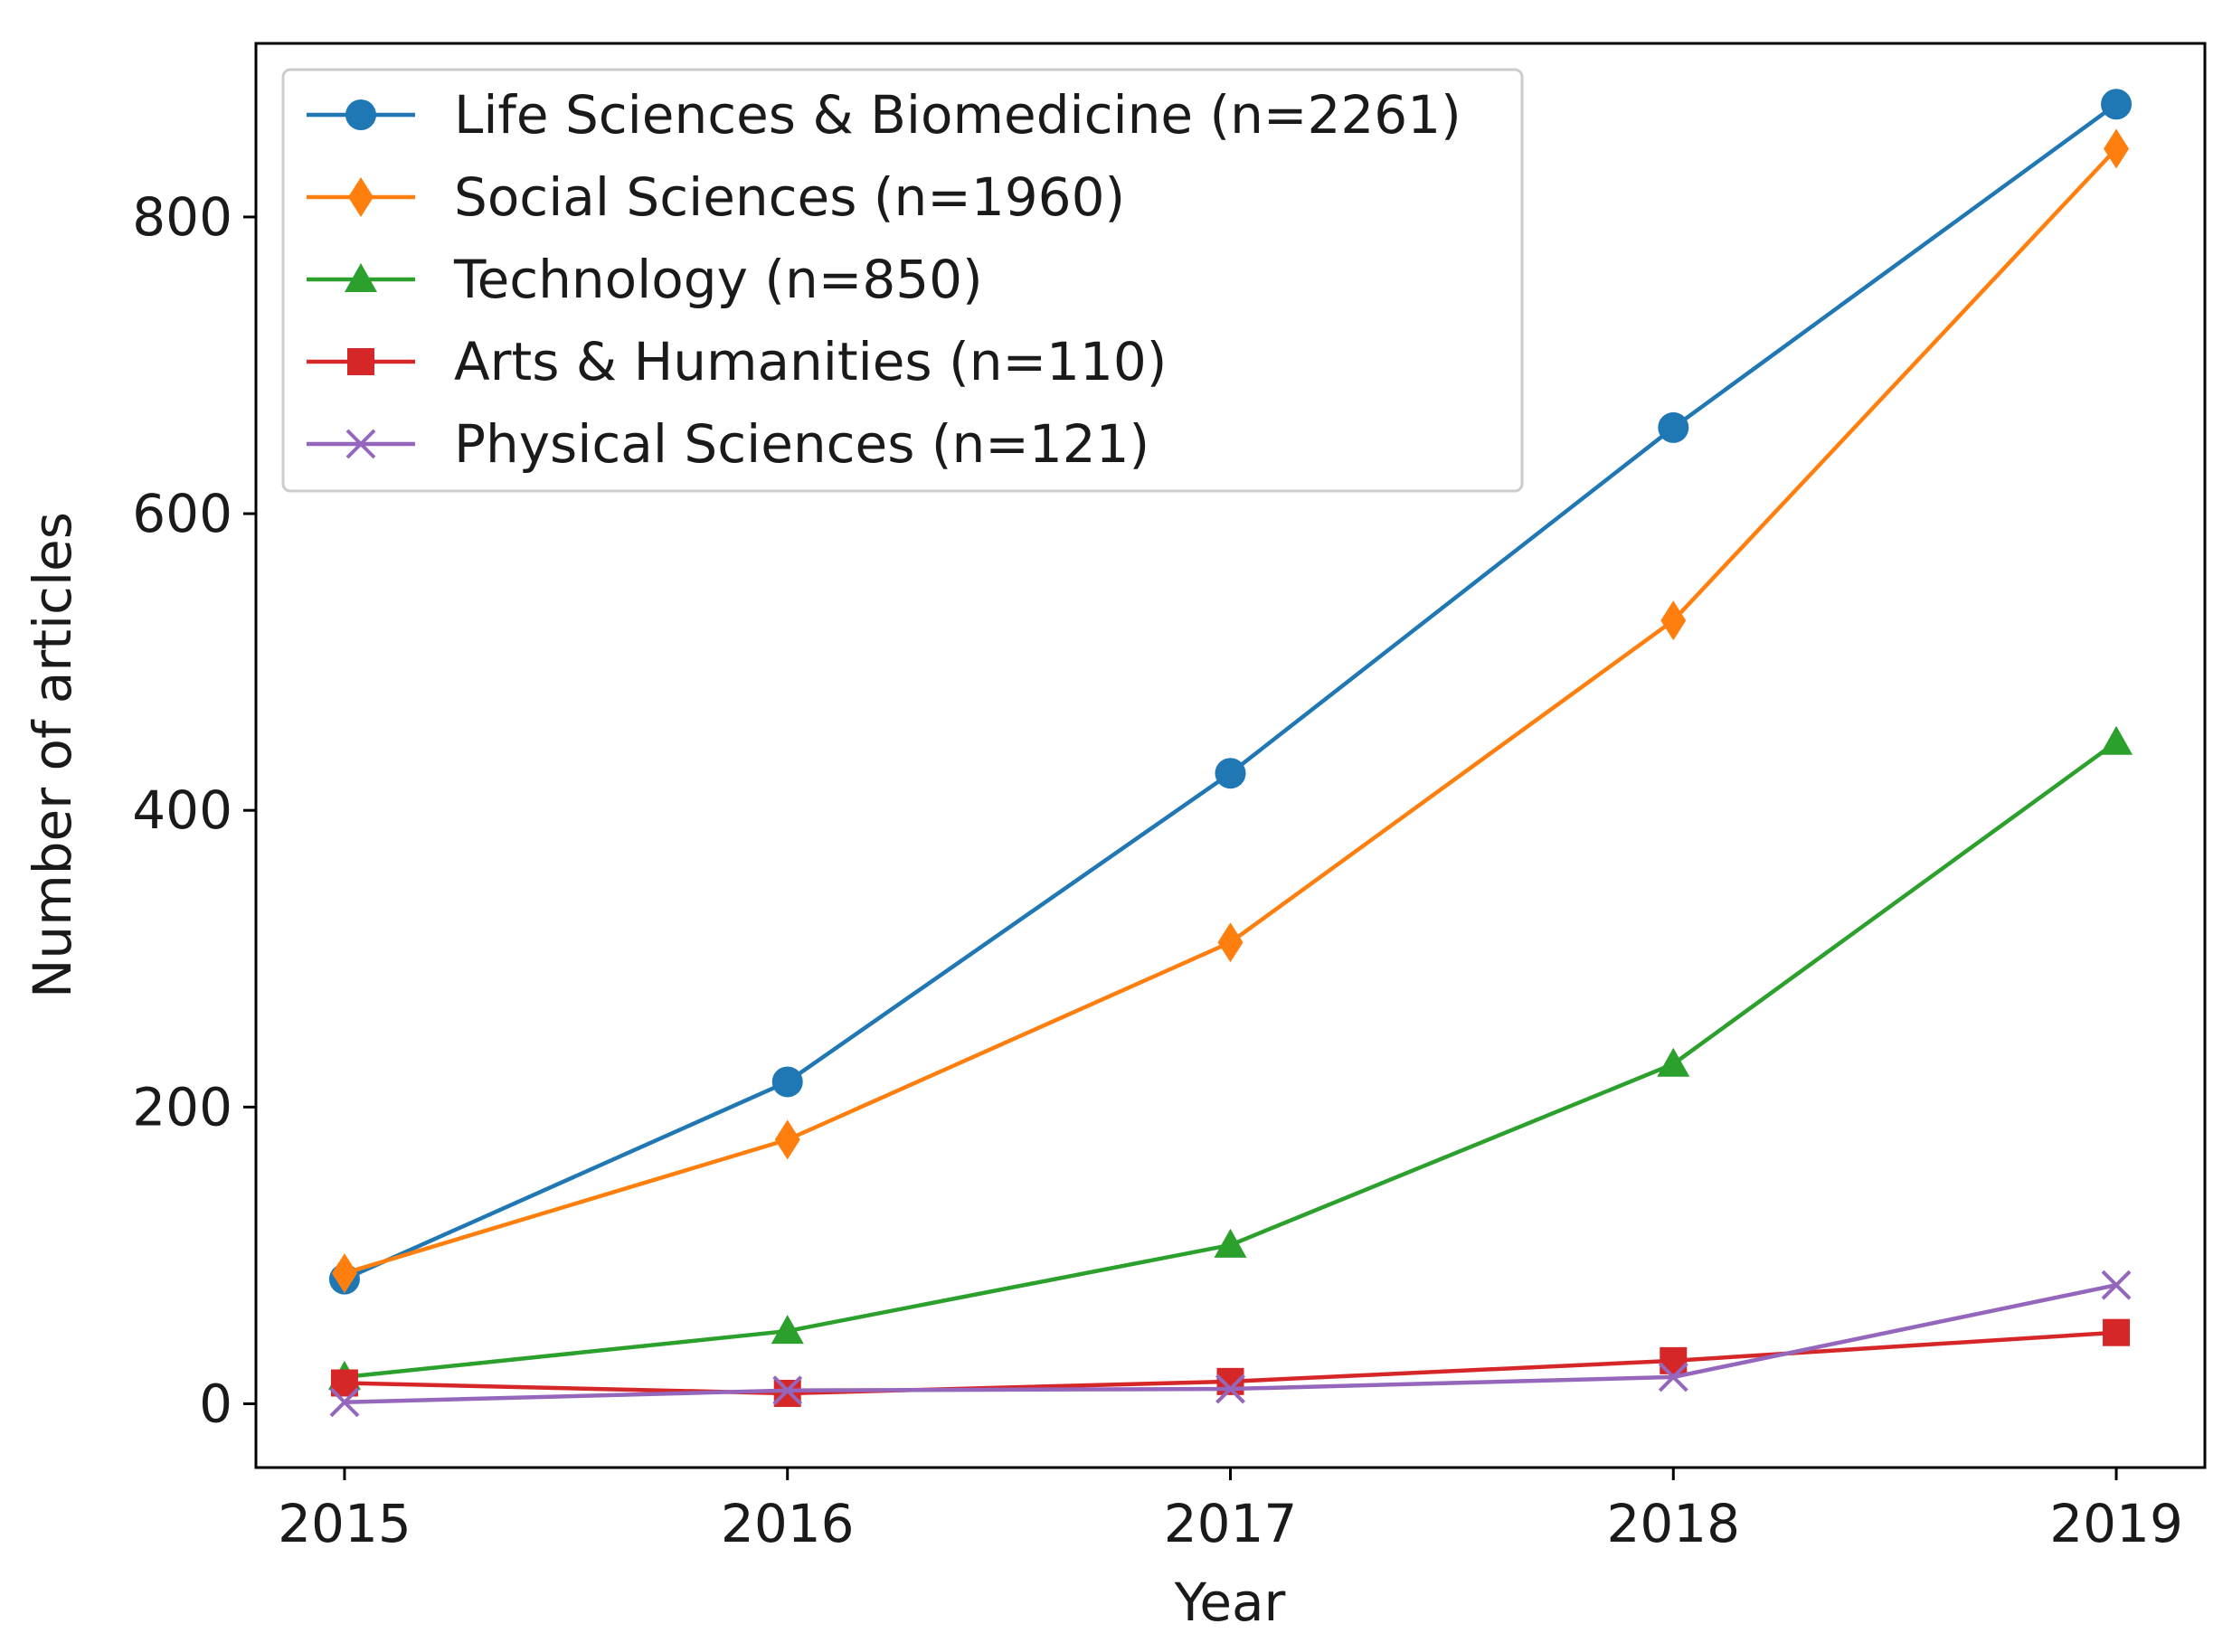  What do you see at coordinates (790, 197) in the screenshot?
I see `legend-label: Social Sciences (n=1960)` at bounding box center [790, 197].